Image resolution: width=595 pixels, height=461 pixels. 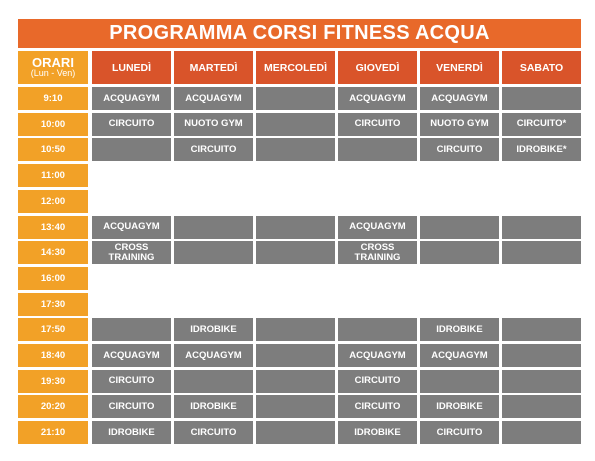 What do you see at coordinates (541, 124) in the screenshot?
I see `class-cell: CIRCUITO*` at bounding box center [541, 124].